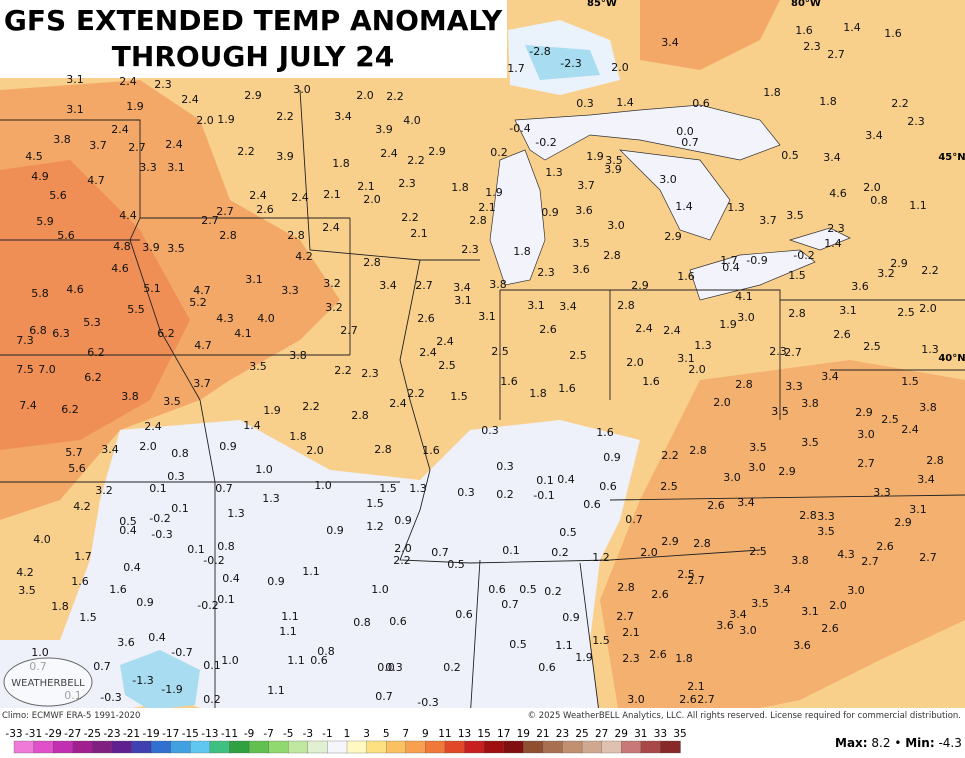  Describe the element at coordinates (285, 116) in the screenshot. I see `station-value: 2.2` at that location.